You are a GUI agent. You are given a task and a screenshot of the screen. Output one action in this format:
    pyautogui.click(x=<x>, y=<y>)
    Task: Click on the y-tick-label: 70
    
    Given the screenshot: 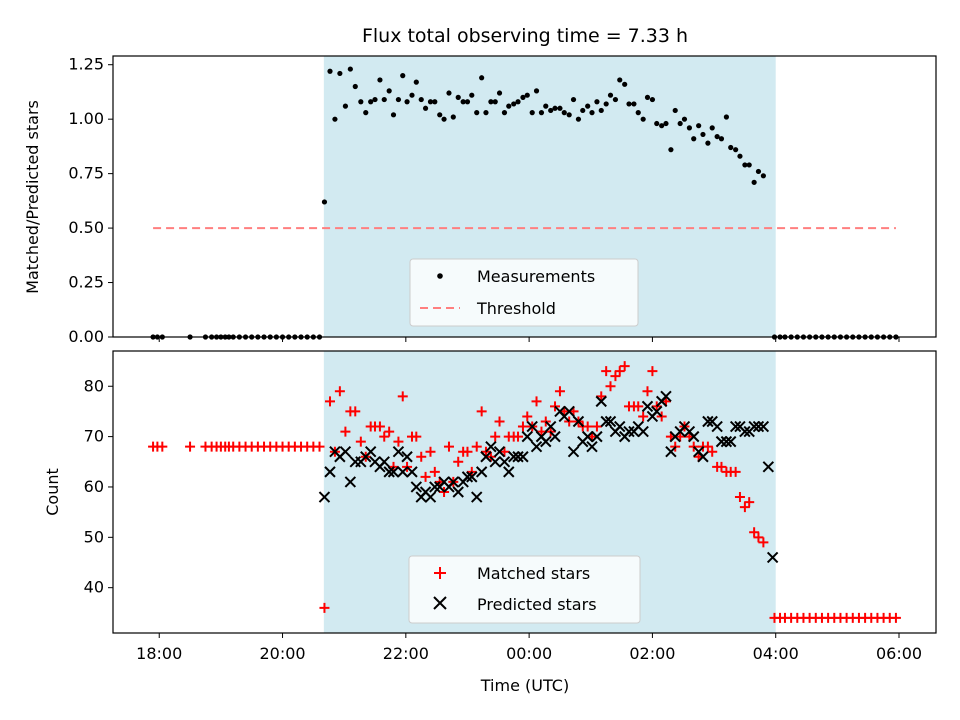 What is the action you would take?
    pyautogui.click(x=94, y=436)
    